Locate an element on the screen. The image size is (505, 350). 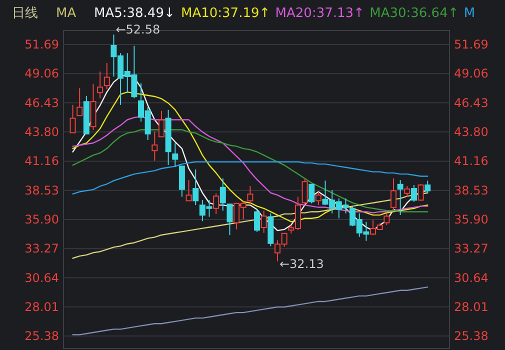
y2-tick-label: 35.90 is located at coordinates (471, 219).